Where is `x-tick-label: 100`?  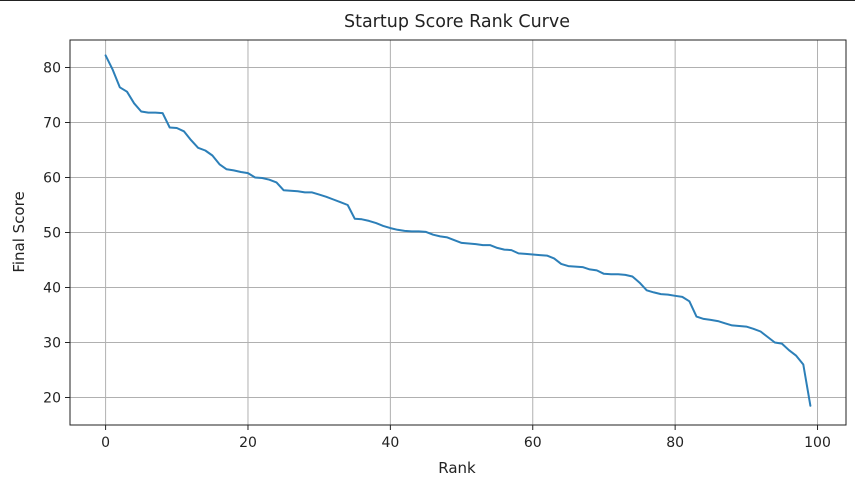
x-tick-label: 100 is located at coordinates (817, 443).